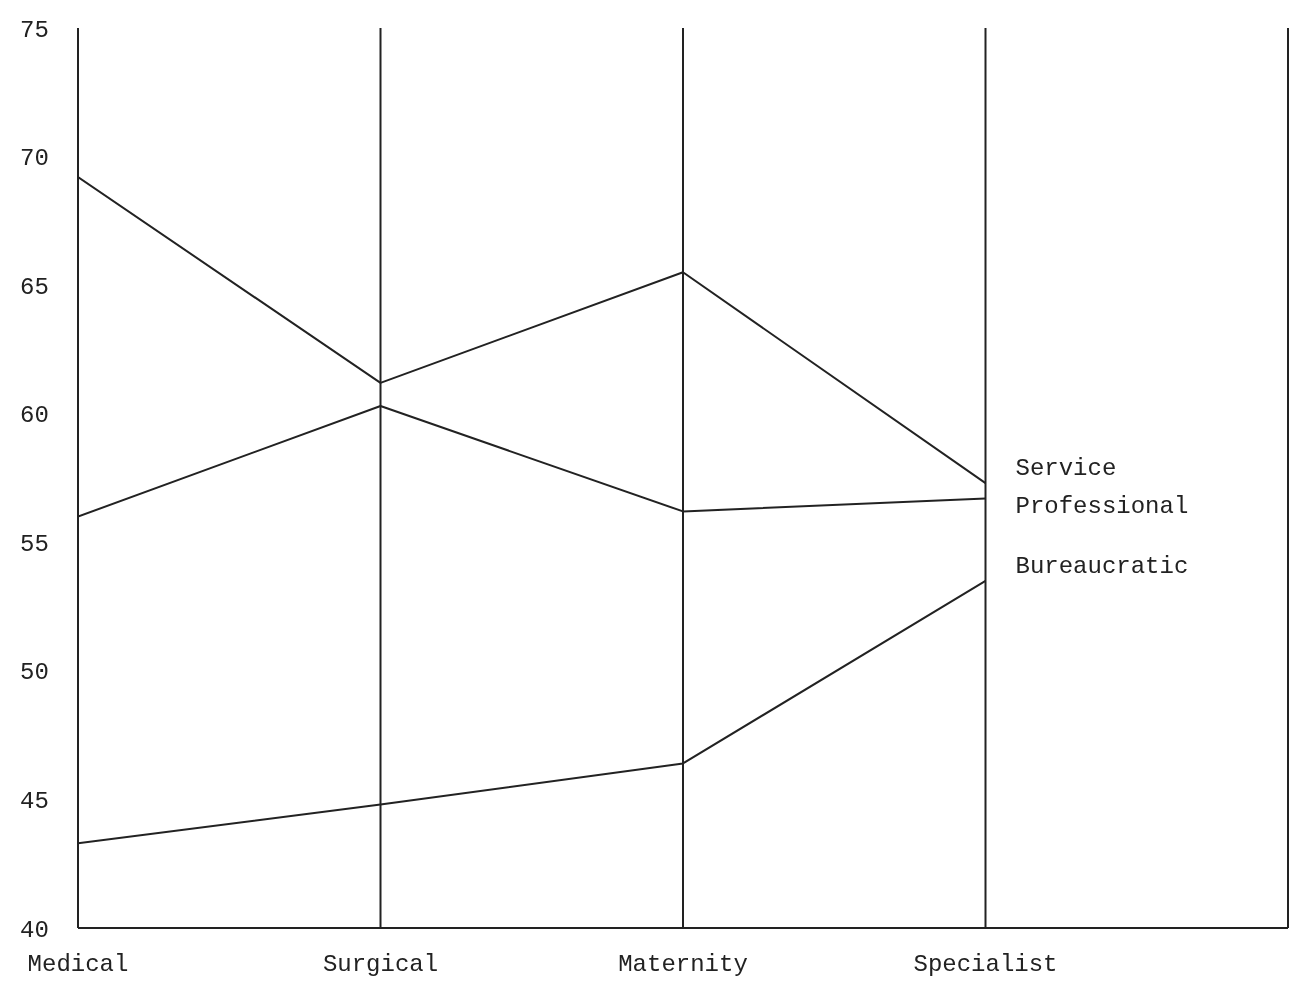 The width and height of the screenshot is (1303, 1007). Describe the element at coordinates (34, 930) in the screenshot. I see `y-tick-label: 40` at that location.